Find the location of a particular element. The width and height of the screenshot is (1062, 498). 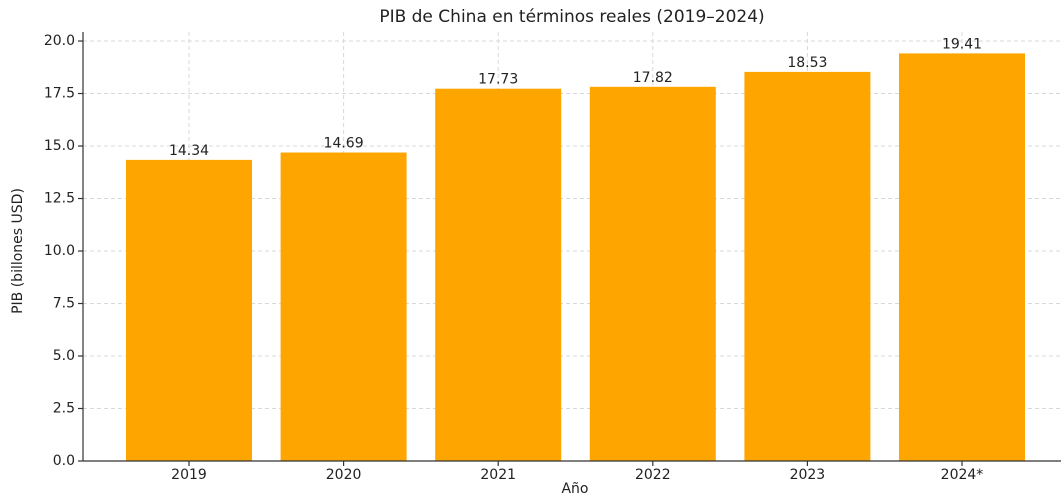

x-tick-label: 2019 is located at coordinates (189, 475).